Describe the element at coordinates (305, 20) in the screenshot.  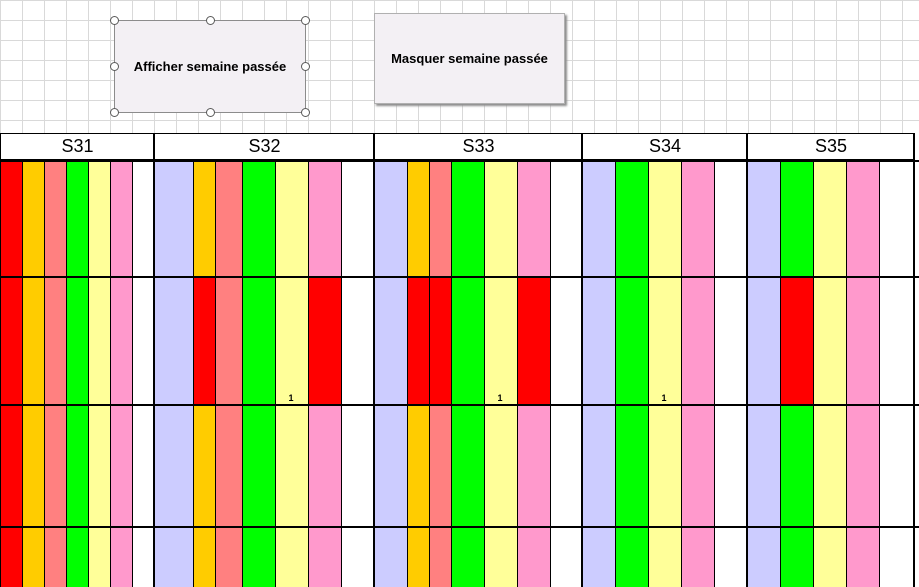
I see `resize-handle-top-right` at that location.